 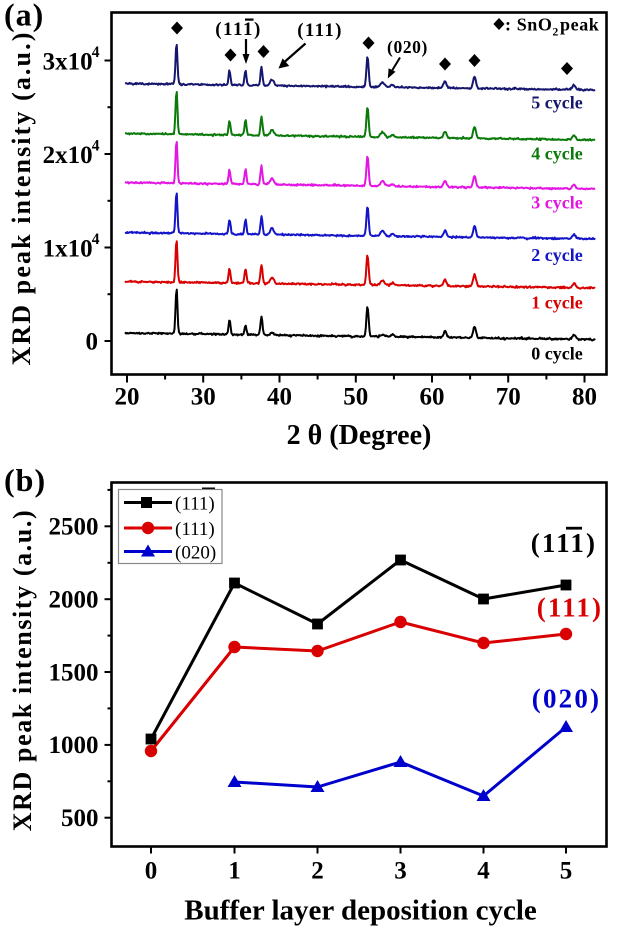 What do you see at coordinates (234, 871) in the screenshot?
I see `svg-text: 1` at bounding box center [234, 871].